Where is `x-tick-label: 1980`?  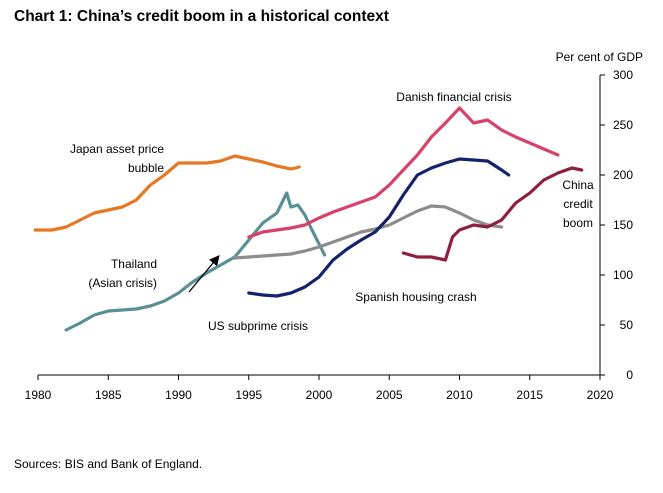 x-tick-label: 1980 is located at coordinates (38, 395).